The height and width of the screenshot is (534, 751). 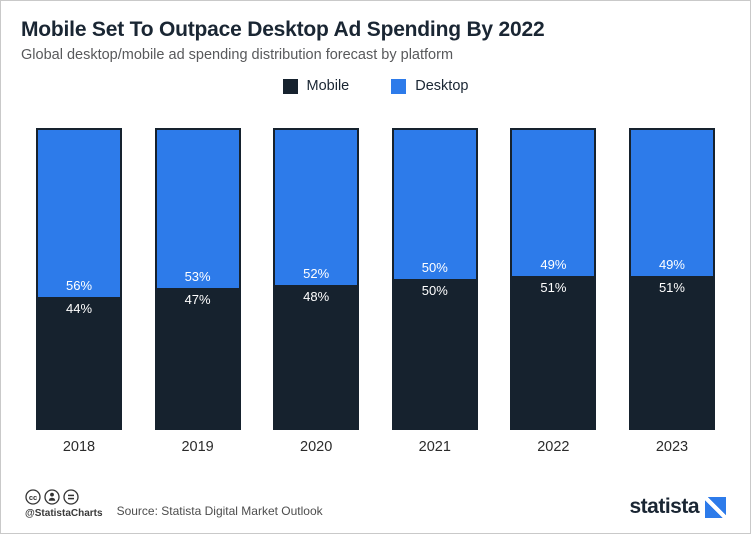 What do you see at coordinates (664, 506) in the screenshot?
I see `statista-wordmark: statista` at bounding box center [664, 506].